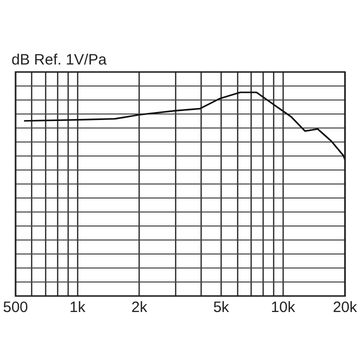 This screenshot has width=360, height=360. What do you see at coordinates (283, 307) in the screenshot?
I see `x-tick-label: 10k` at bounding box center [283, 307].